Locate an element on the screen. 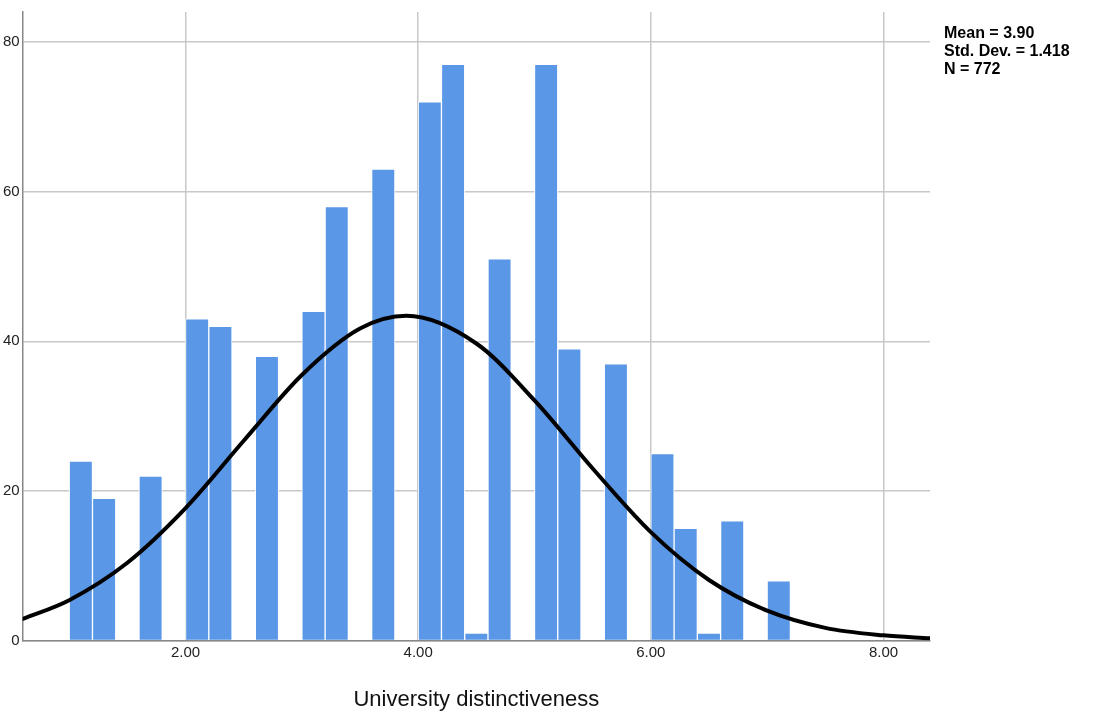  y-tick-label: 80 is located at coordinates (11, 41).